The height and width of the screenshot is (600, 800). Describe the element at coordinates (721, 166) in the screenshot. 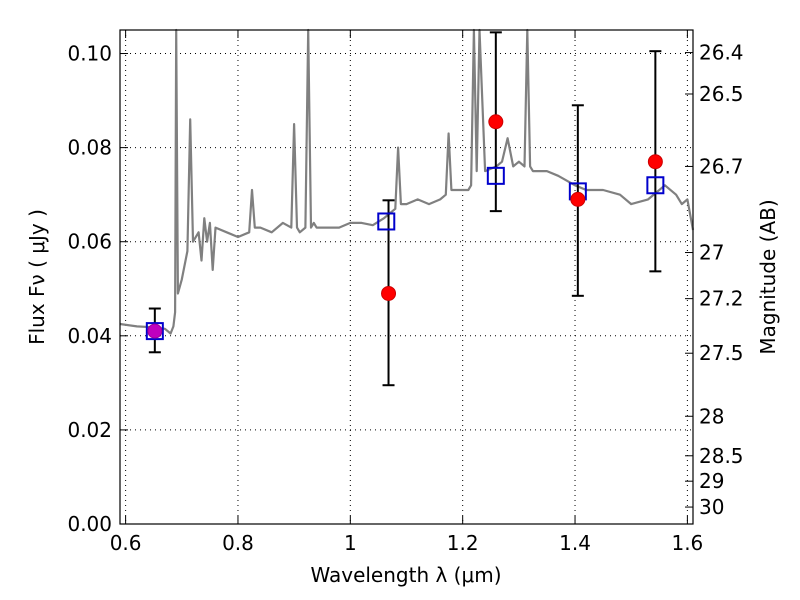

I see `magnitude-tick-label: 26.7` at that location.